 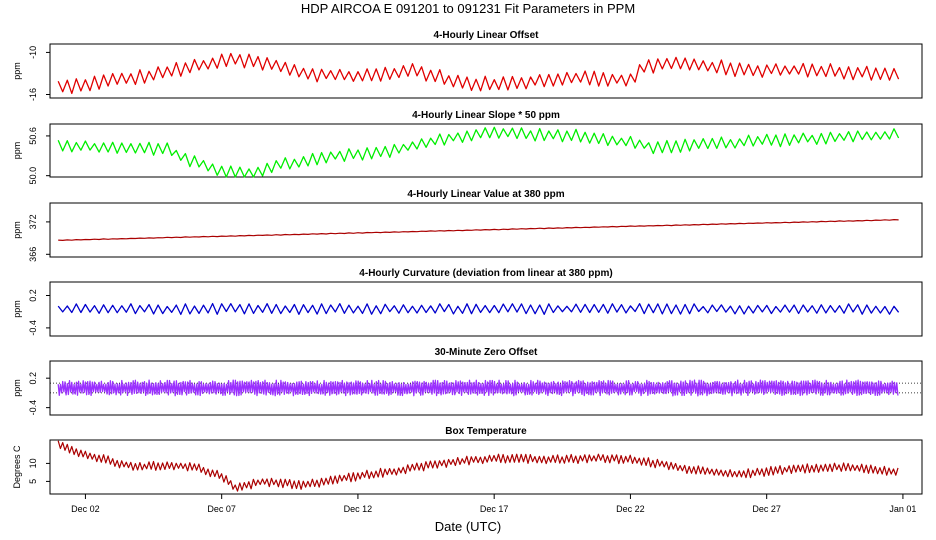 I want to click on y-tick-label: -10, so click(x=33, y=52).